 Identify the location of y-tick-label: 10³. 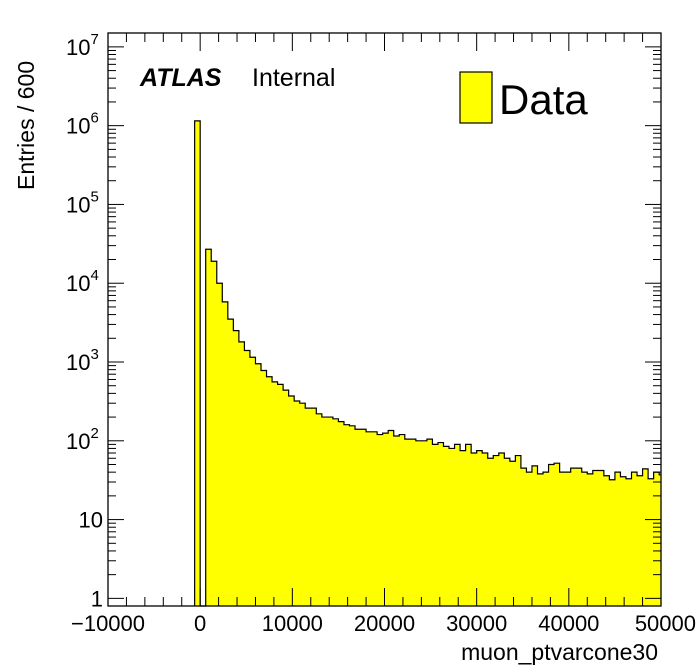
(82, 360).